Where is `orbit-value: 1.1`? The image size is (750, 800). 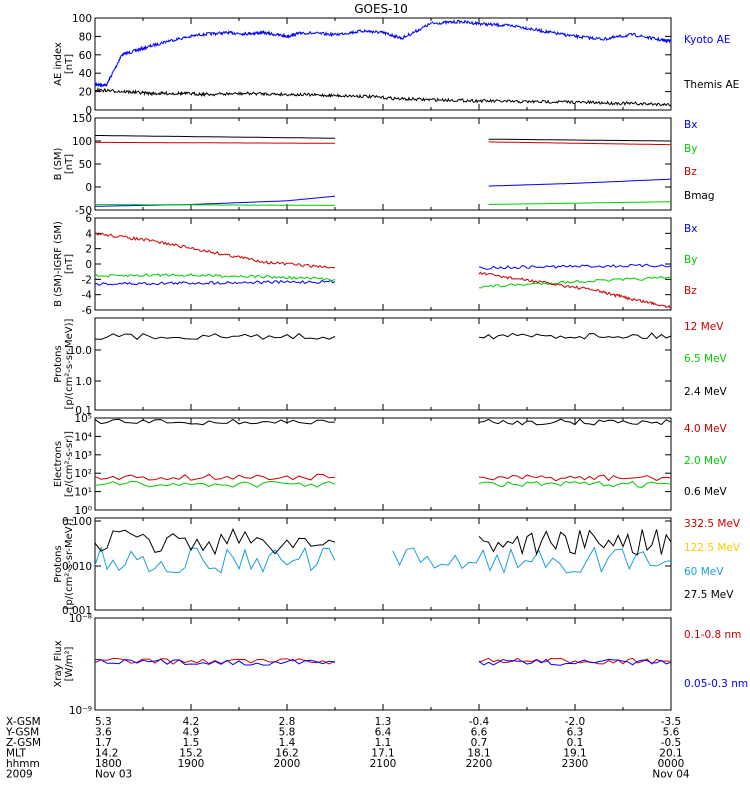
orbit-value: 1.1 is located at coordinates (383, 743).